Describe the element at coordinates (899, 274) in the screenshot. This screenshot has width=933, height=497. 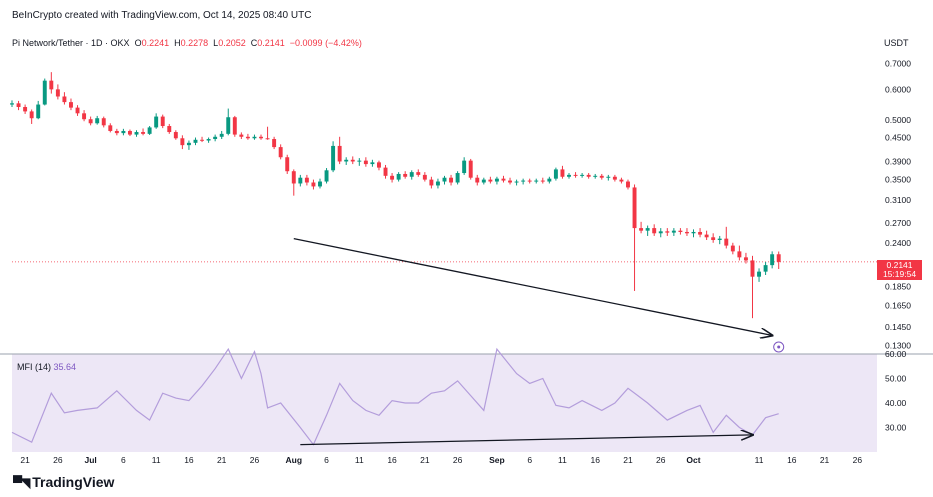
I see `bar-countdown: 15:19:54` at that location.